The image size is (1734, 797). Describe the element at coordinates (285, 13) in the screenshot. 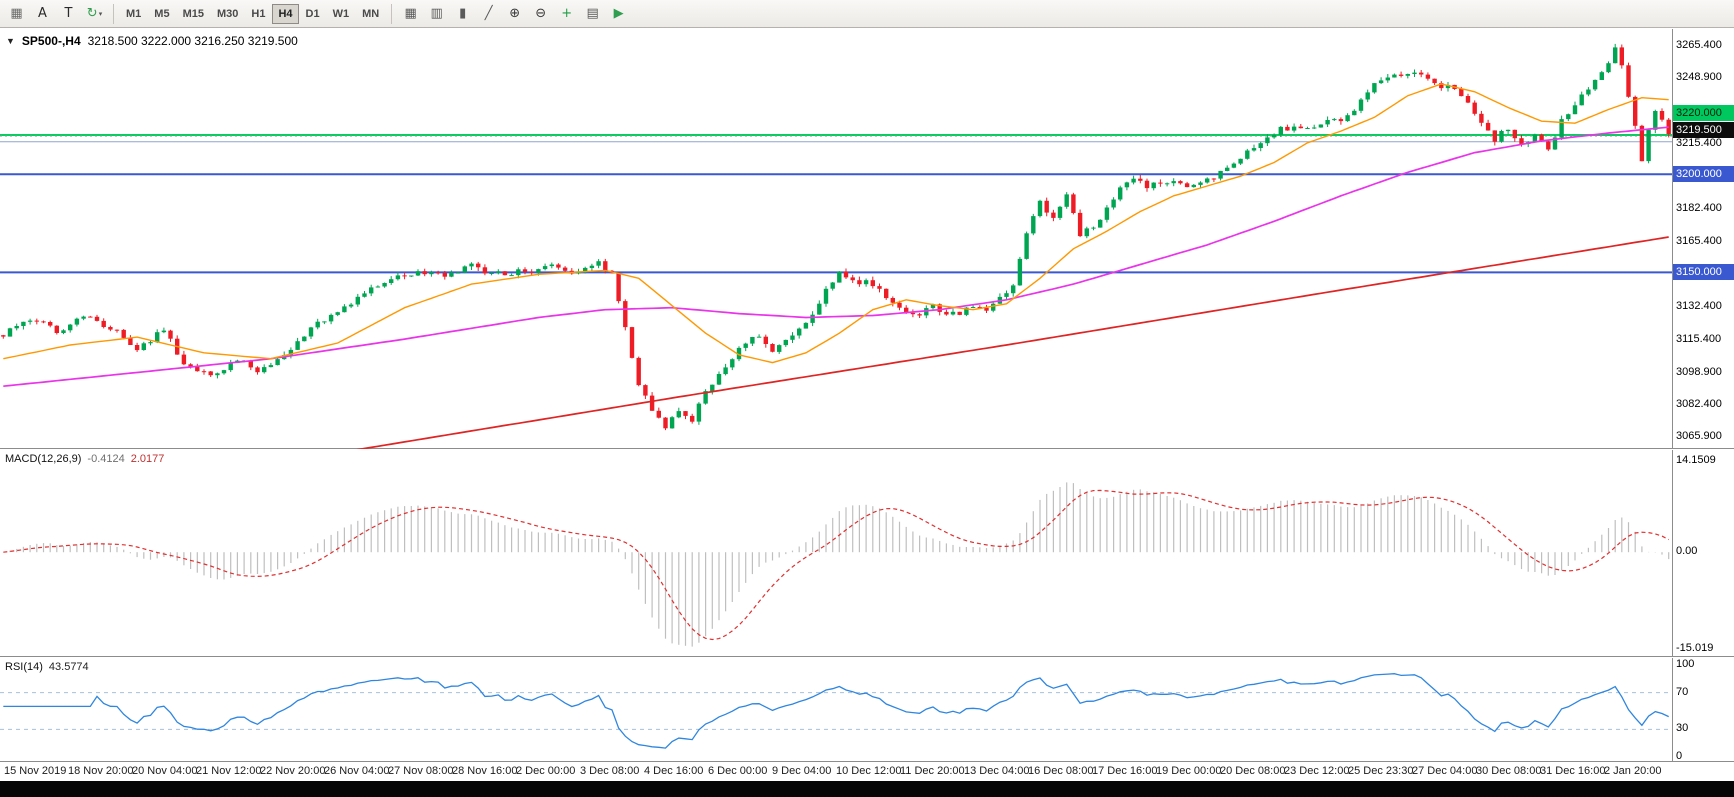

I see `timeframe-button-h4: H4` at that location.